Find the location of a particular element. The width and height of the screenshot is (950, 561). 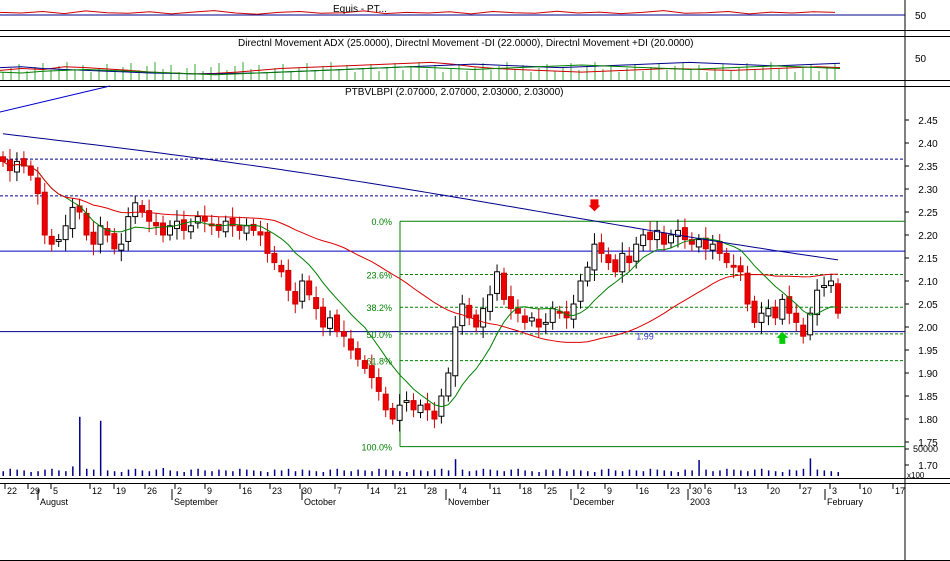

buy-arrow-icon is located at coordinates (782, 337).